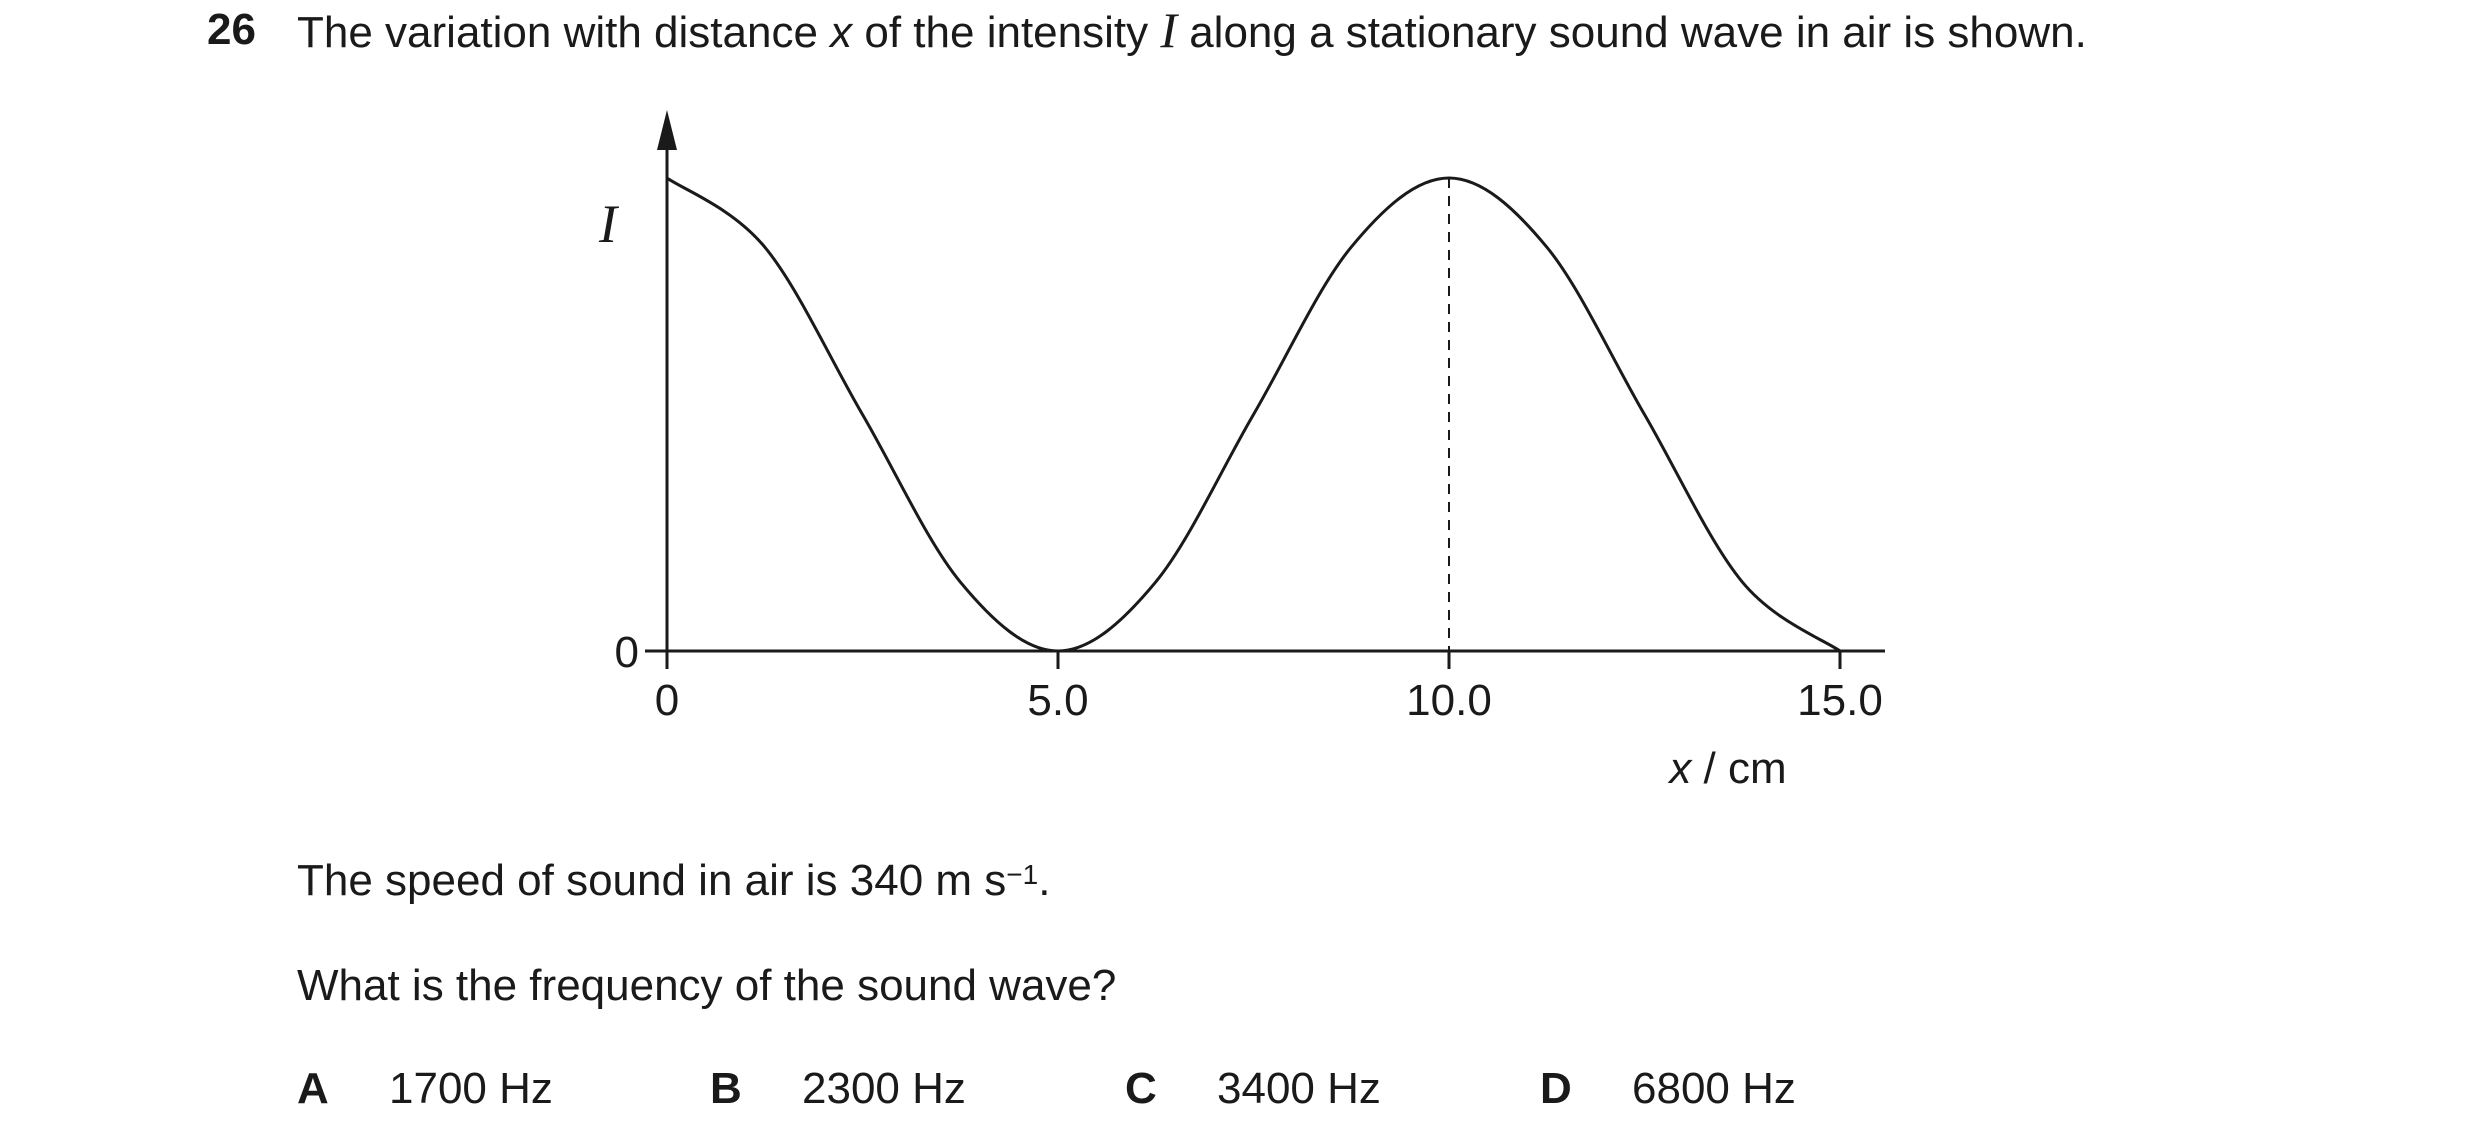  What do you see at coordinates (609, 224) in the screenshot?
I see `y-axis-label: I` at bounding box center [609, 224].